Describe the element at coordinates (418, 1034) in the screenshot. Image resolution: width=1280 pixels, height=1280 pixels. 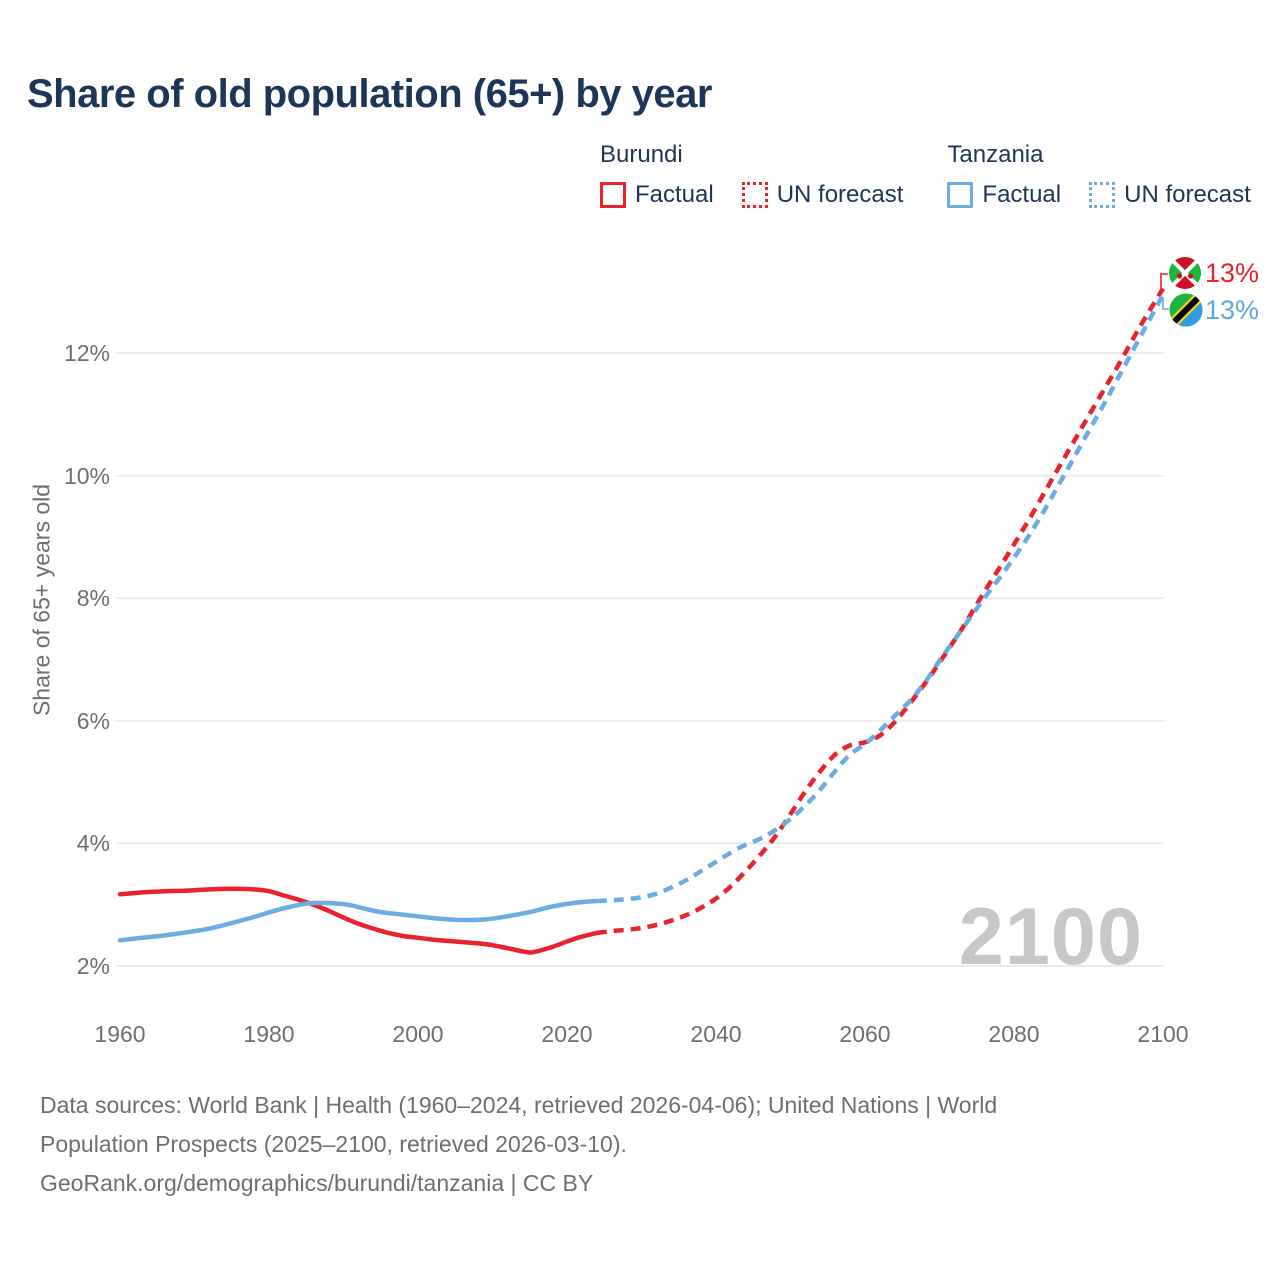
I see `x-tick-2000: 2000` at that location.